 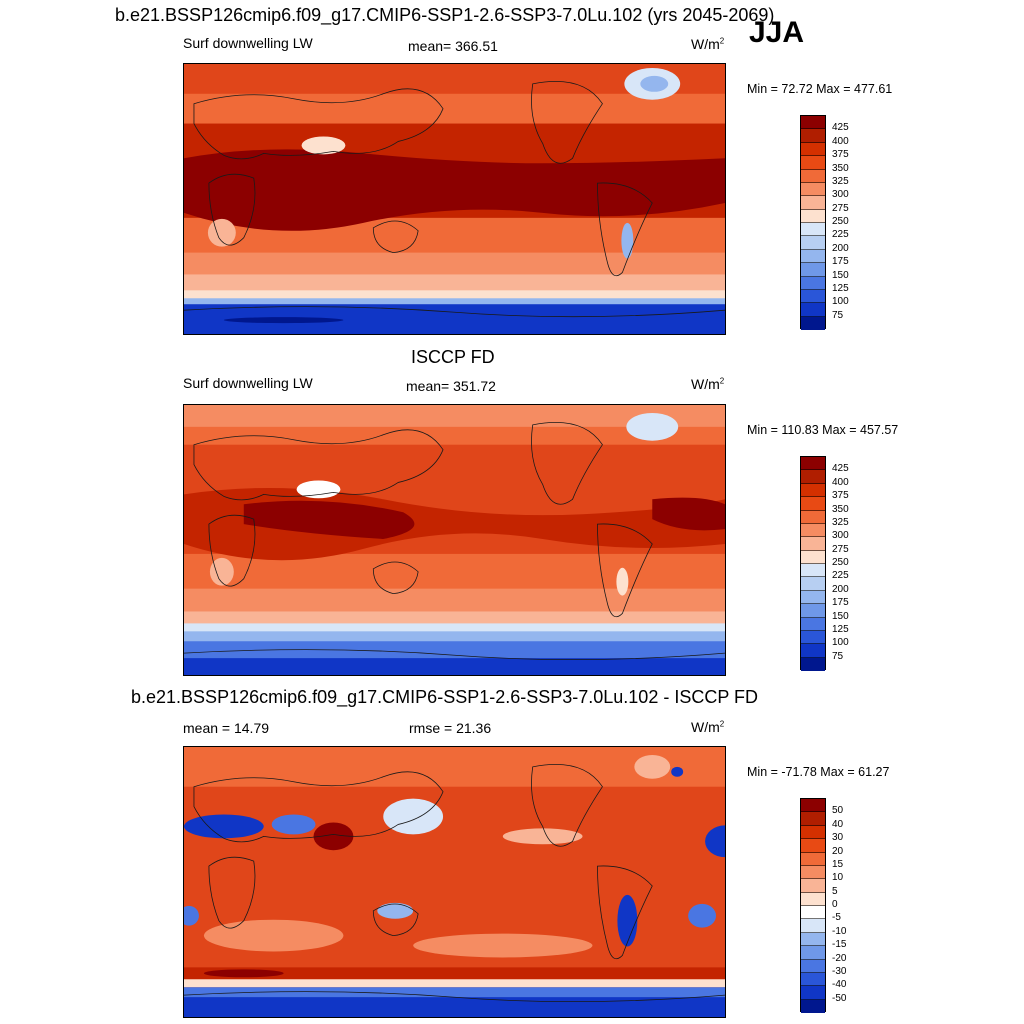 What do you see at coordinates (839, 931) in the screenshot?
I see `colorbar-tick-label: -10` at bounding box center [839, 931].